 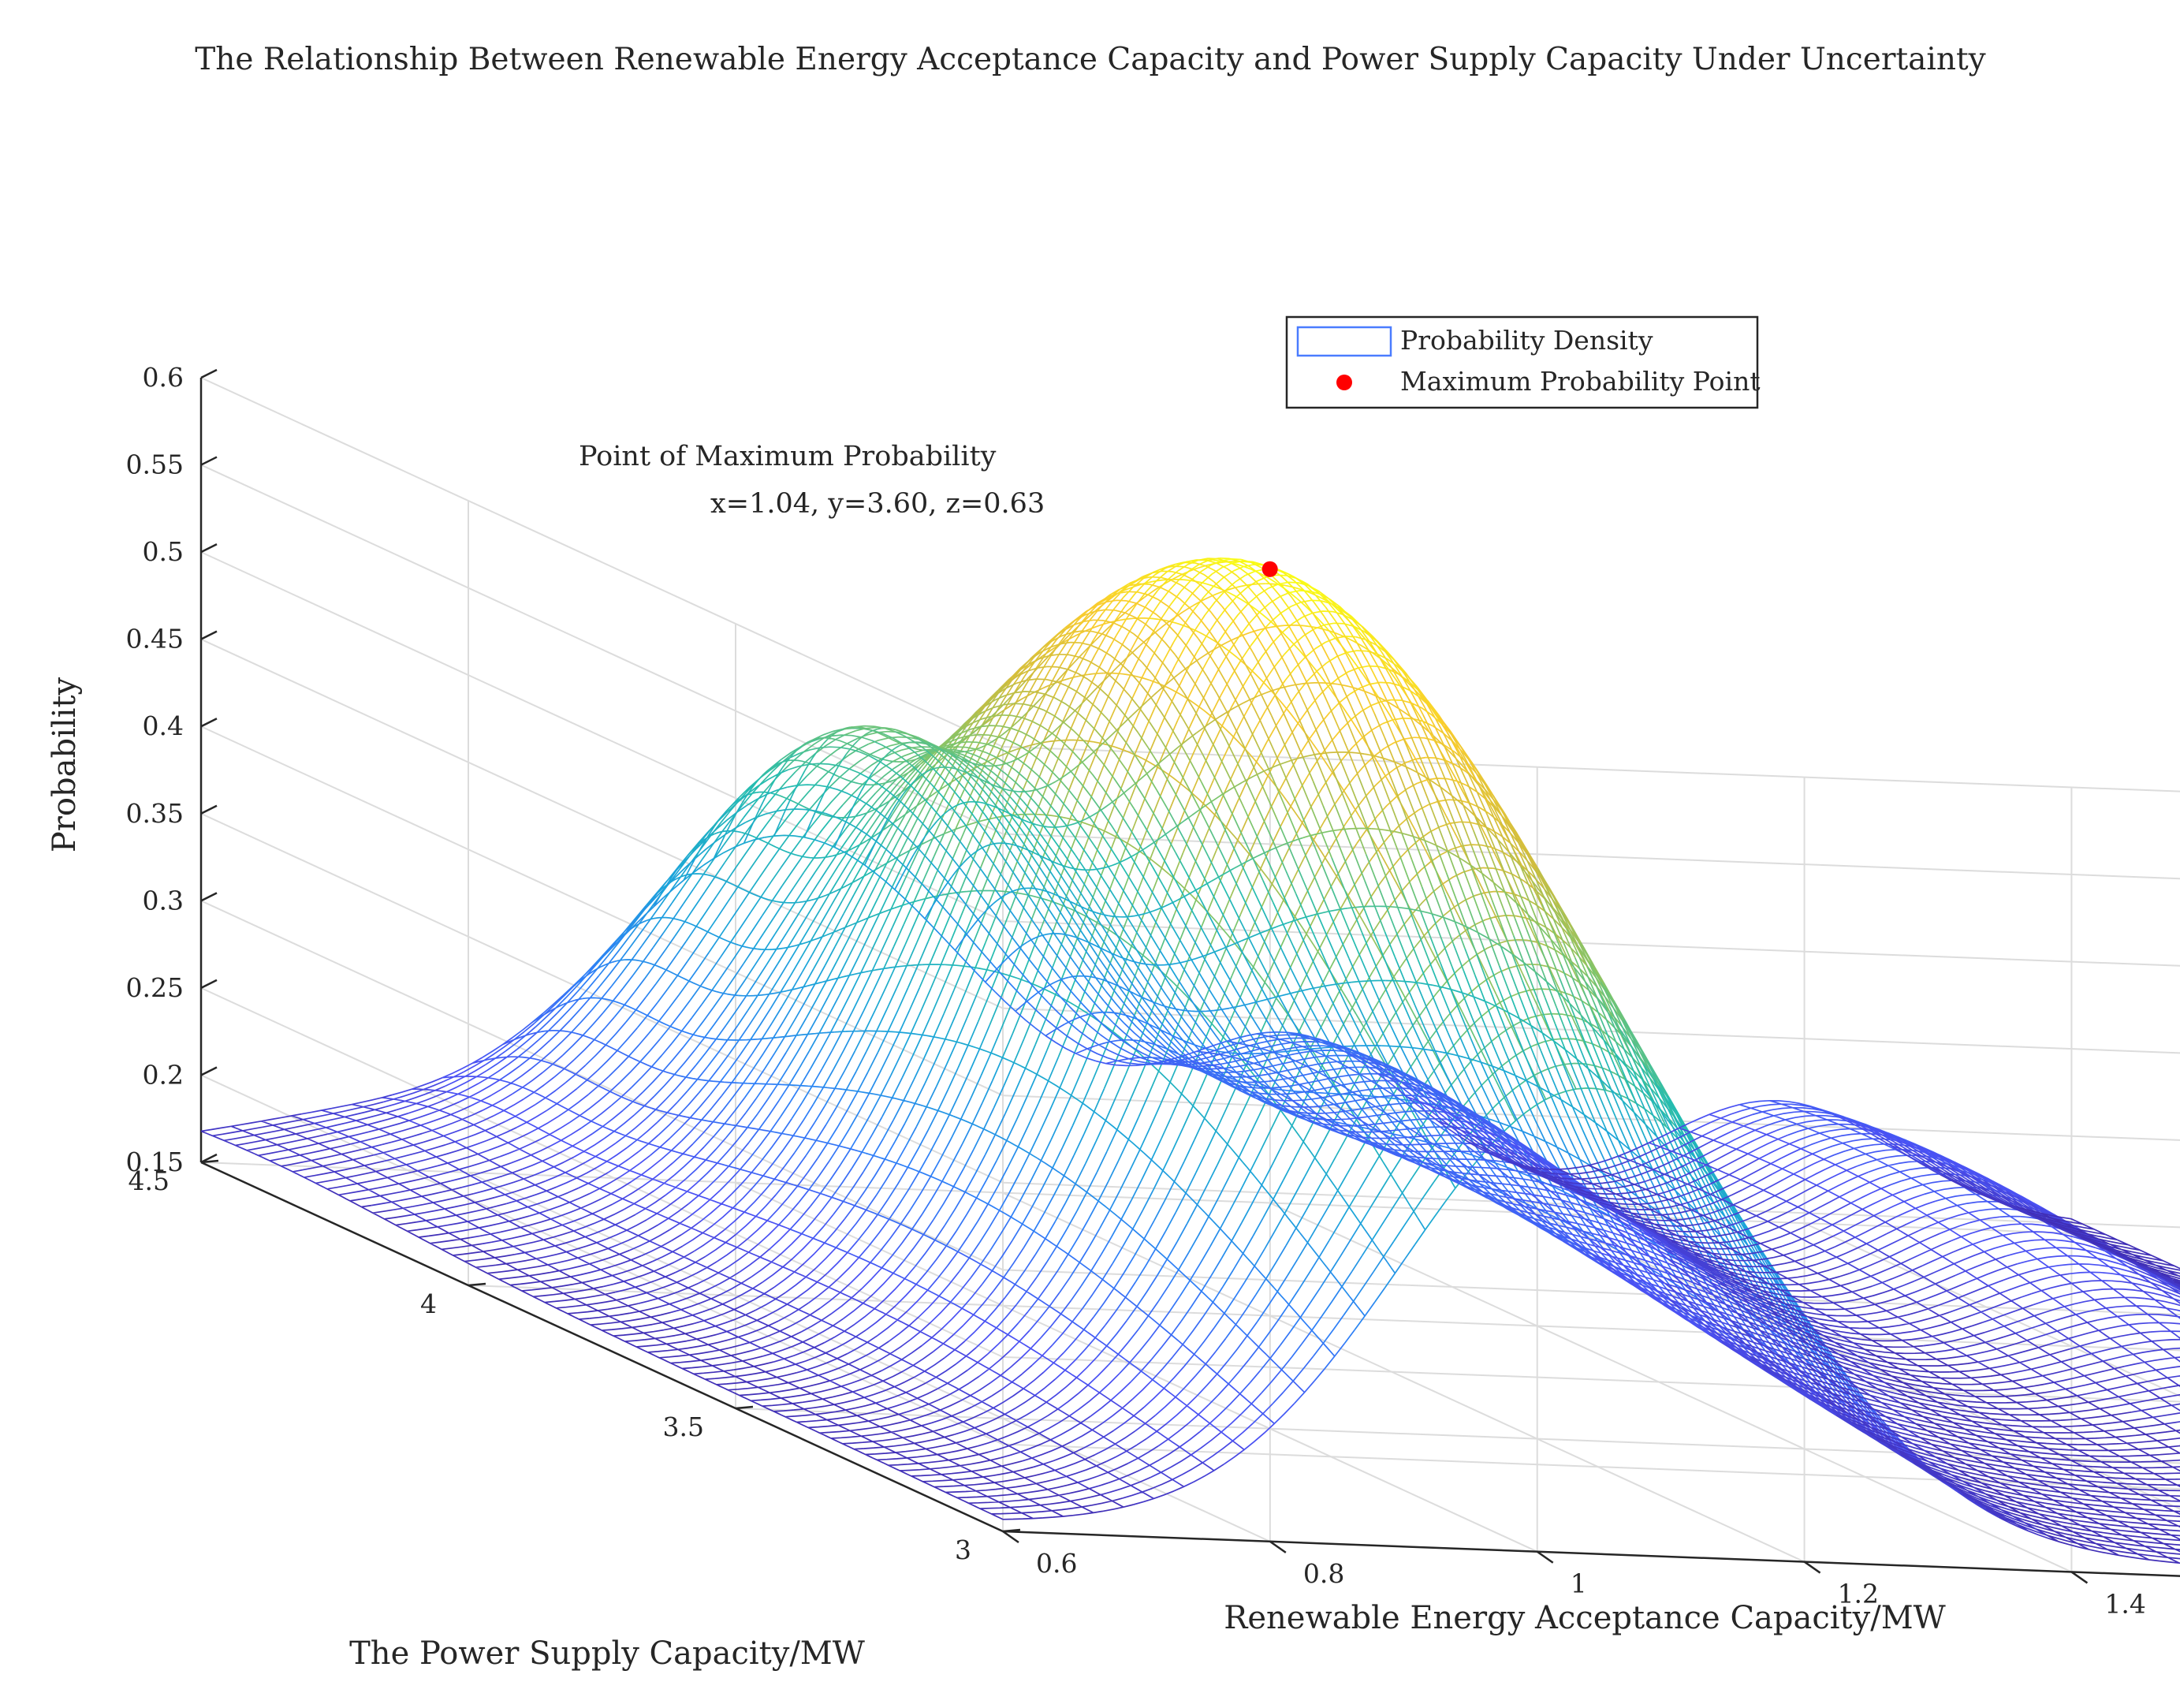 I want to click on x-axis-title: Renewable Energy Acceptance Capacity/MW, so click(x=1585, y=1618).